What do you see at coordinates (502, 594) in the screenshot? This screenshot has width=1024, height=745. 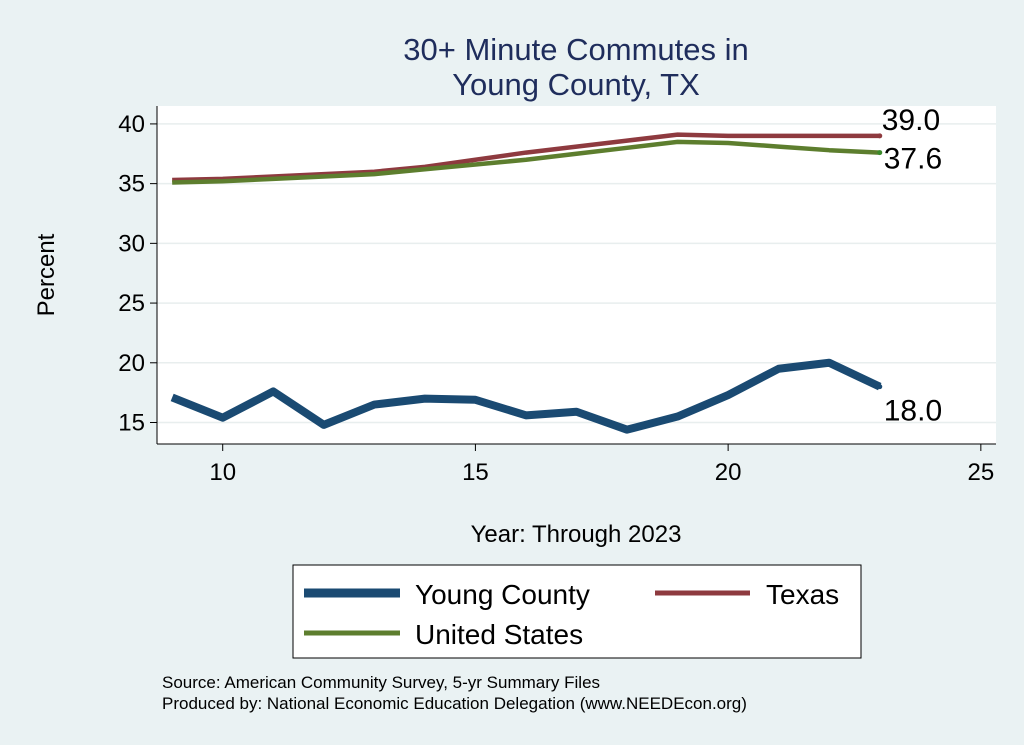 I see `legend-label-young-county: Young County` at bounding box center [502, 594].